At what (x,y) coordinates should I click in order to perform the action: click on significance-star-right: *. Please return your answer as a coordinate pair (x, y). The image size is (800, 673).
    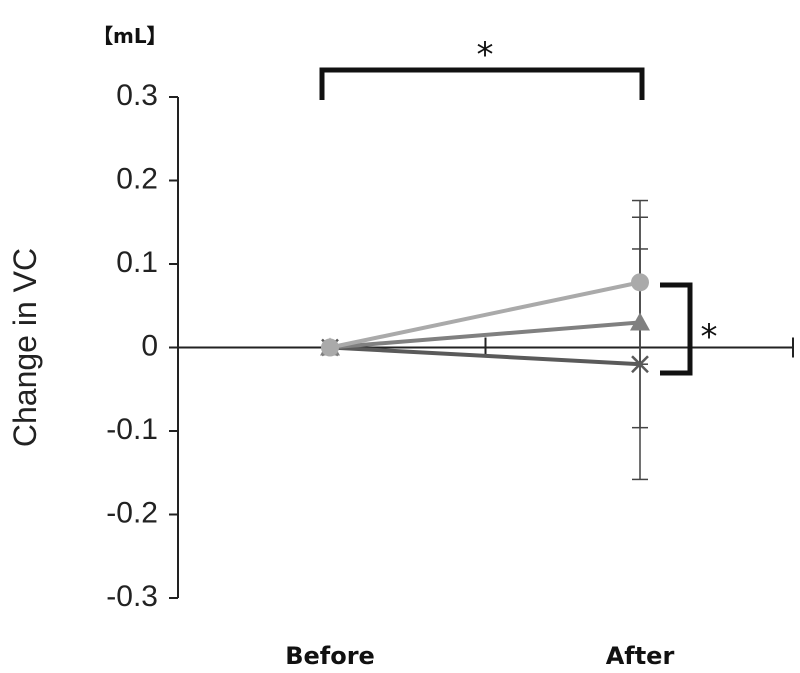
    Looking at the image, I should click on (709, 337).